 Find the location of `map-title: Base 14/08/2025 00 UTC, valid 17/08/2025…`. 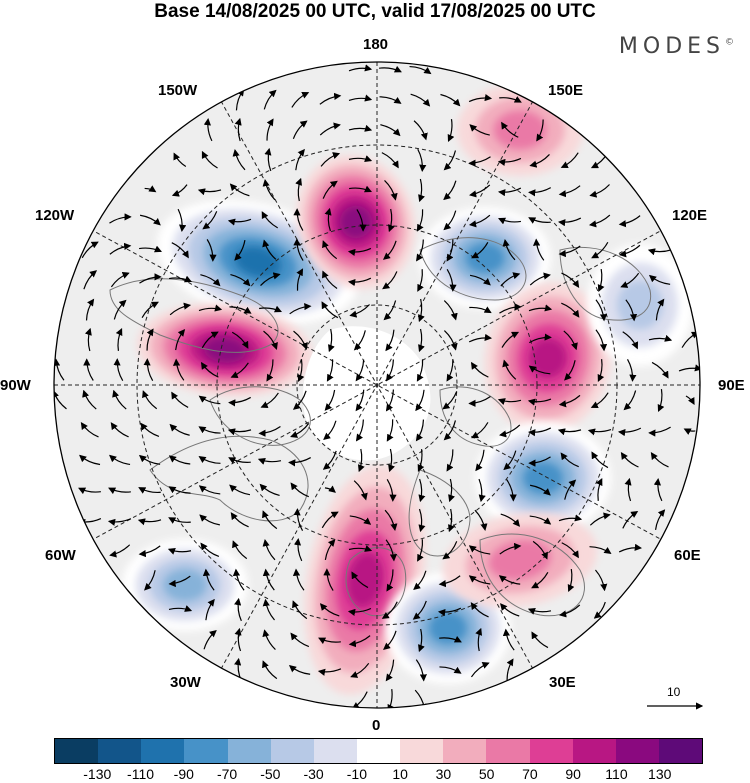

map-title: Base 14/08/2025 00 UTC, valid 17/08/2025… is located at coordinates (375, 11).